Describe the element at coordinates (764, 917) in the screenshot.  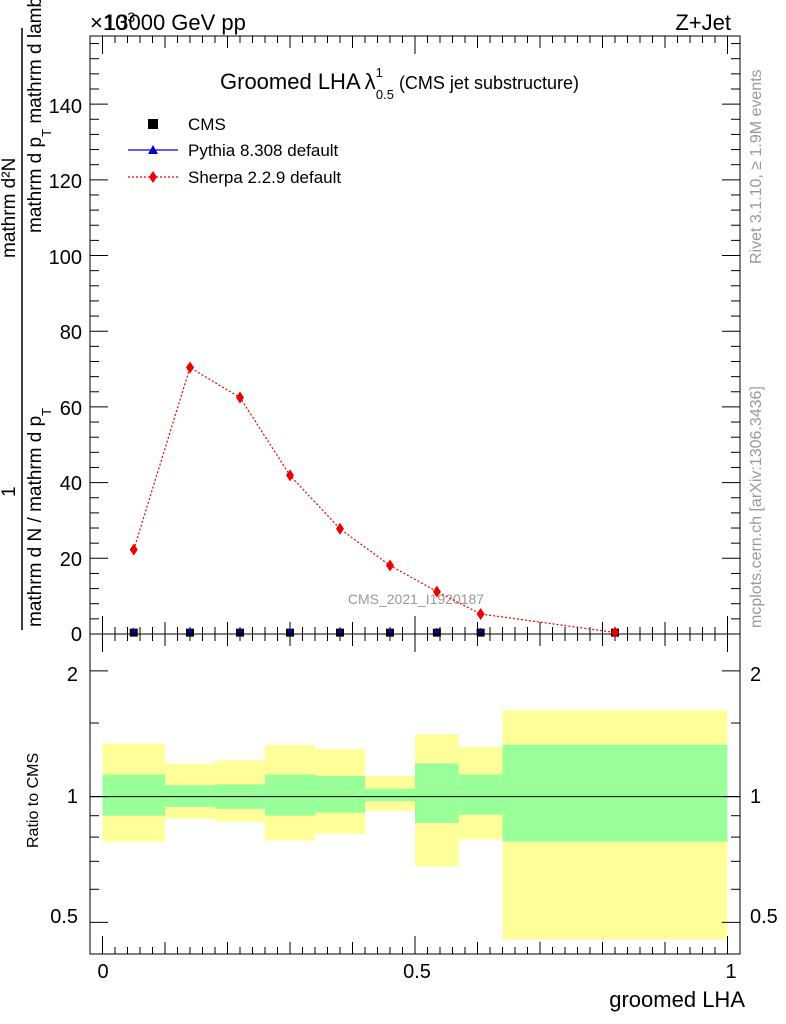
I see `ratio-tick-label-right: 0.5` at that location.